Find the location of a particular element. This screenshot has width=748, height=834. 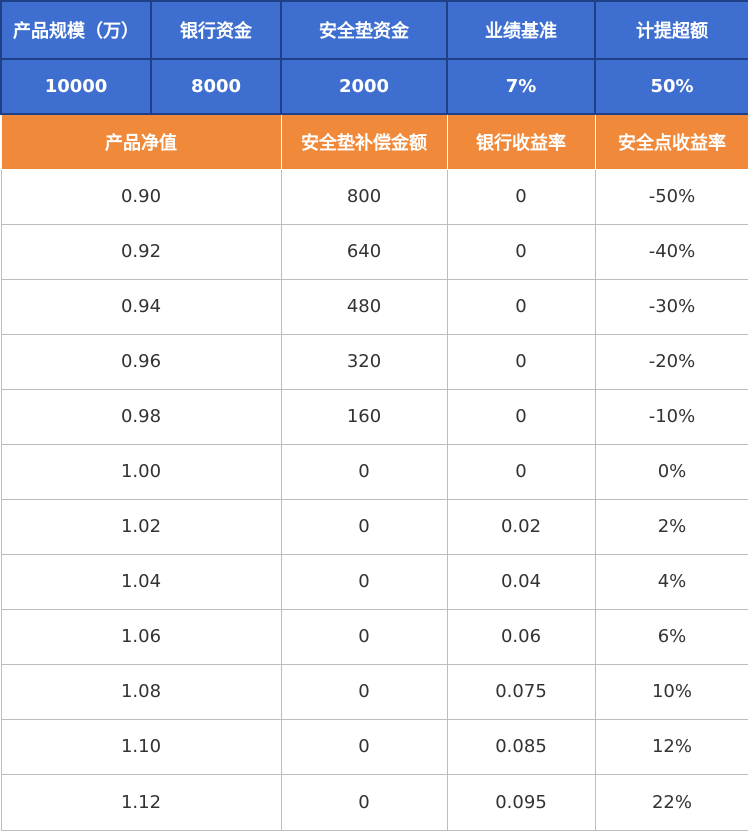

bank-yield-cell: 0.075 is located at coordinates (521, 691).